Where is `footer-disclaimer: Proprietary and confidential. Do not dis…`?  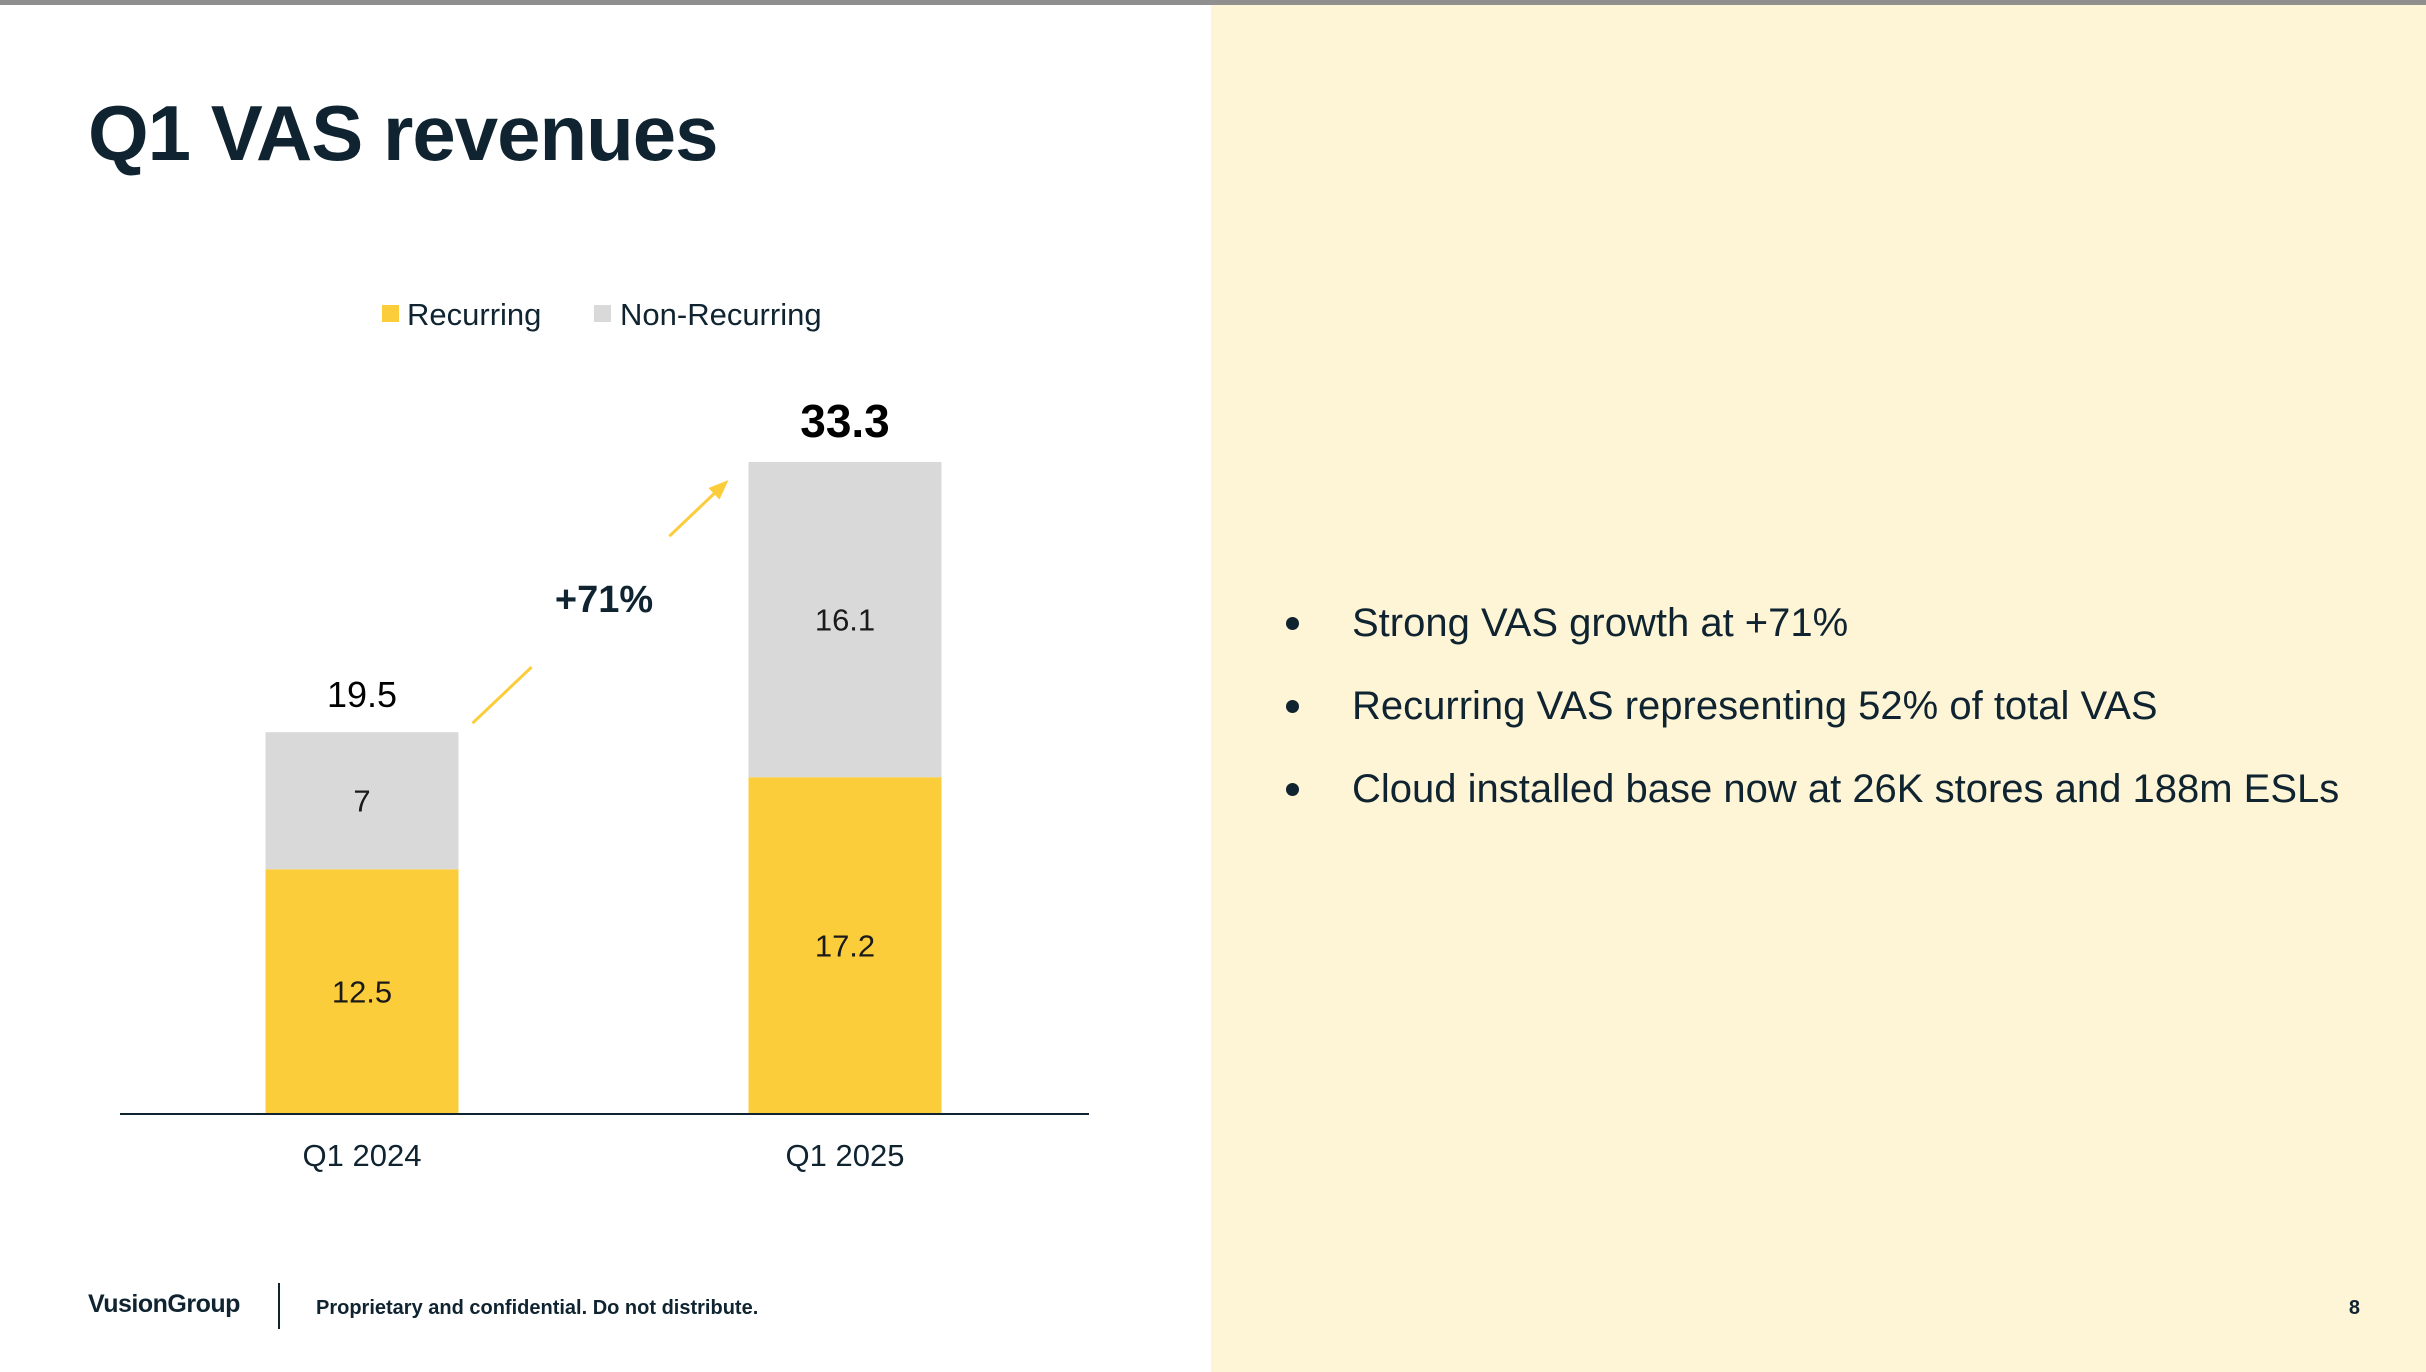
footer-disclaimer: Proprietary and confidential. Do not dis… is located at coordinates (537, 1308).